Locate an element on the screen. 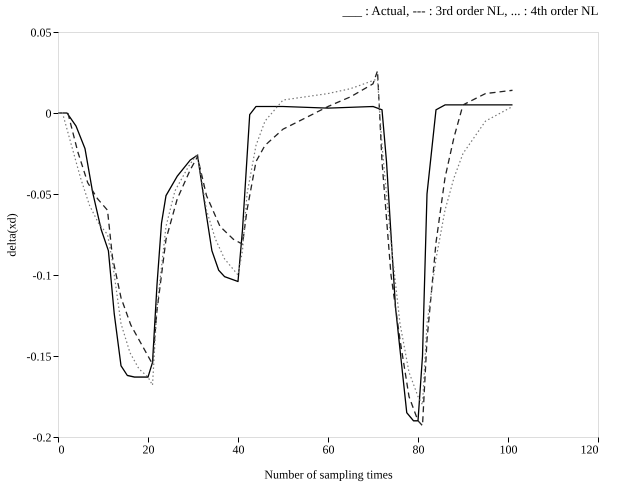 The width and height of the screenshot is (628, 490). y-tick-label: 0.05 is located at coordinates (41, 33).